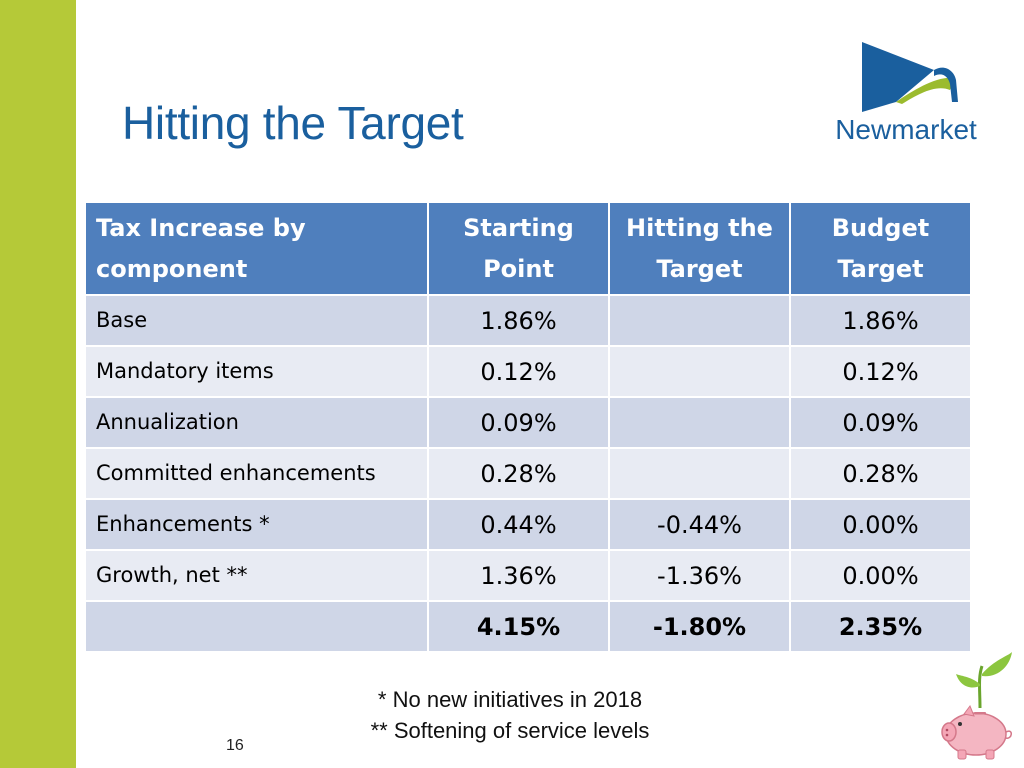 Image resolution: width=1024 pixels, height=768 pixels. I want to click on row-label: Committed enhancements, so click(256, 473).